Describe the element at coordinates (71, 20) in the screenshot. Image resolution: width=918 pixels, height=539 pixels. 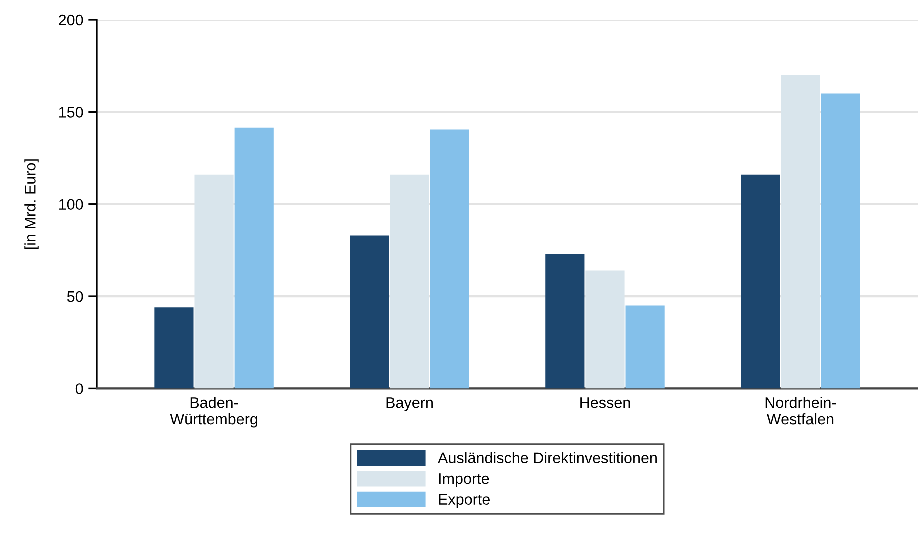
I see `y-tick-label: 200` at that location.